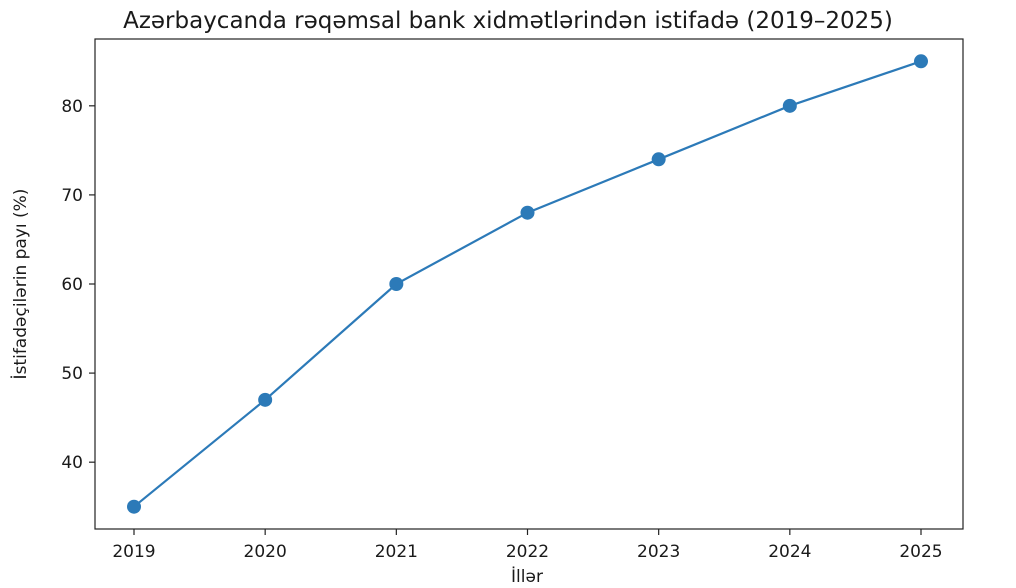 The width and height of the screenshot is (1016, 588). I want to click on x-tick-label: 2024, so click(789, 552).